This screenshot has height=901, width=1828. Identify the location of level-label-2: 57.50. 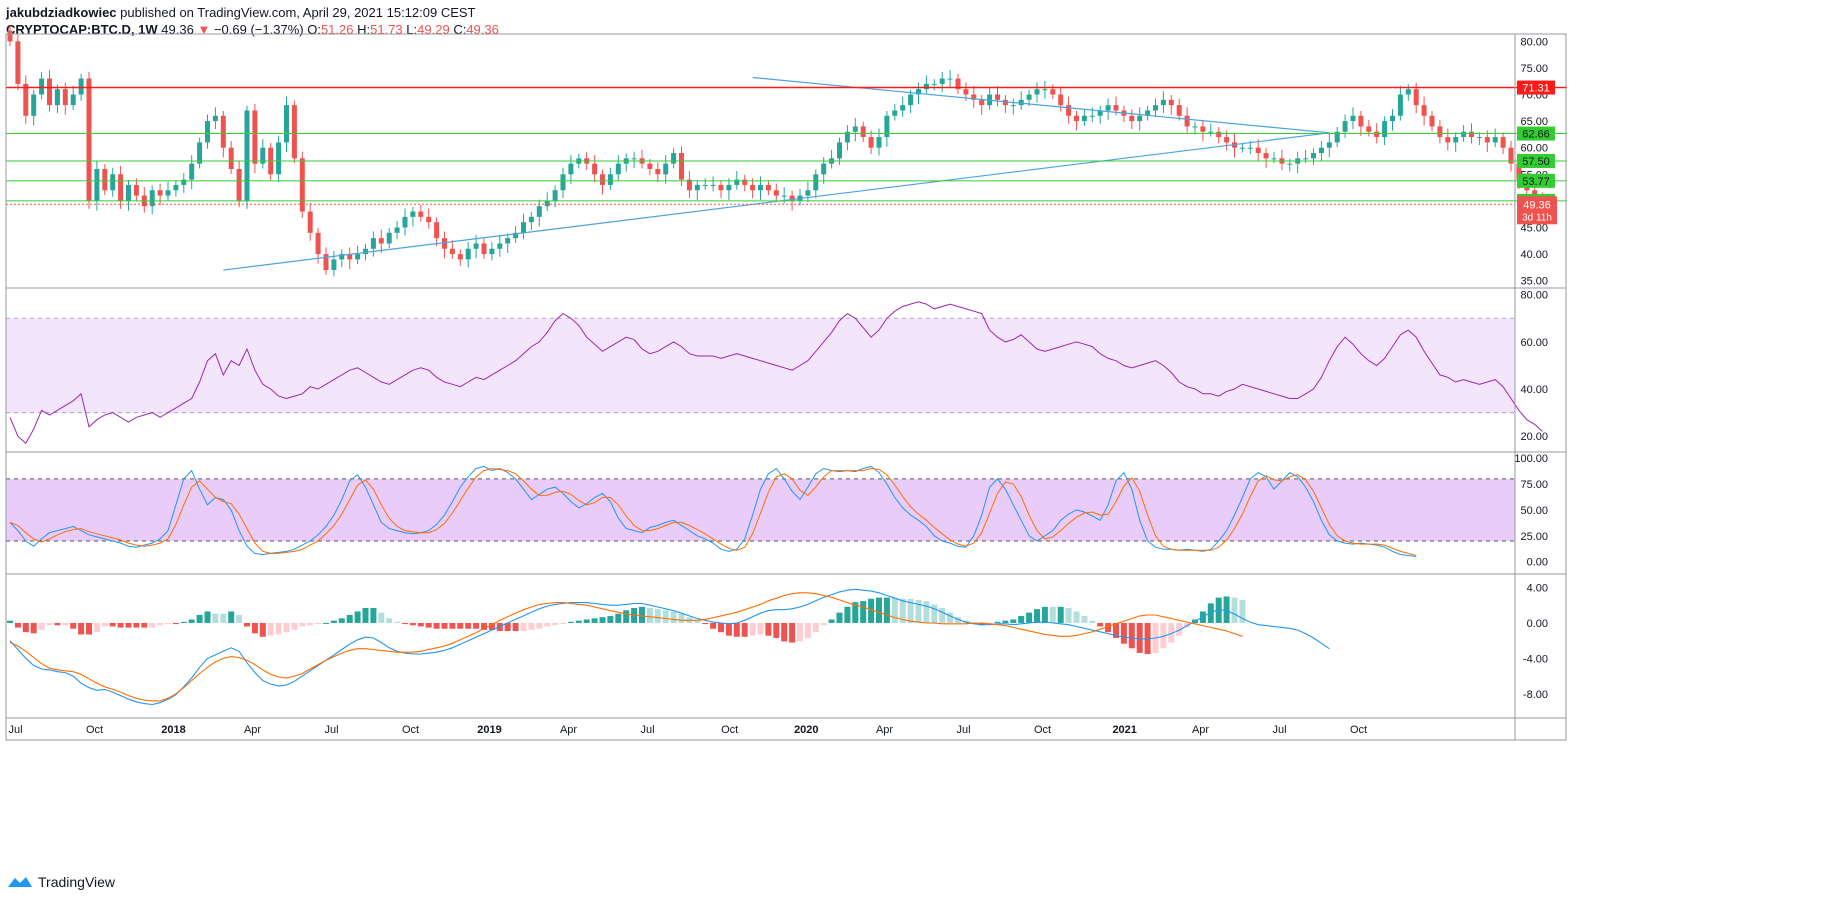
(1536, 162).